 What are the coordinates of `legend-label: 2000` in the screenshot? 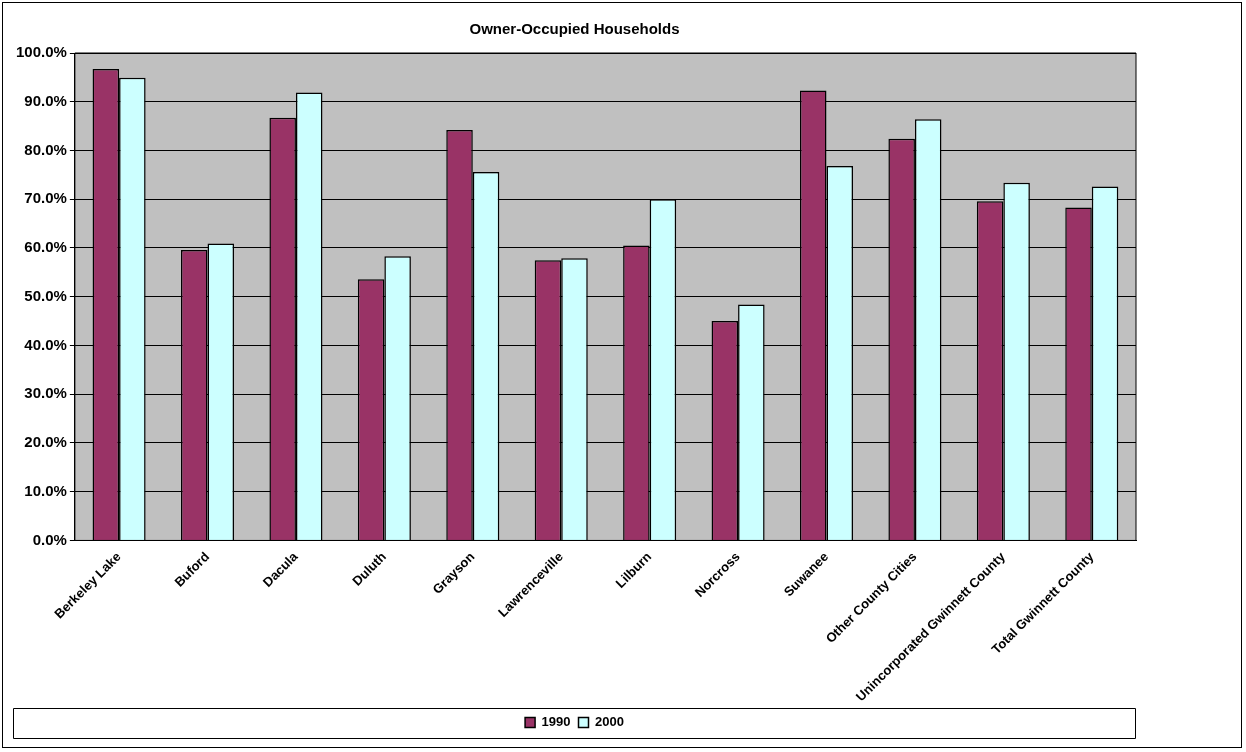 It's located at (609, 722).